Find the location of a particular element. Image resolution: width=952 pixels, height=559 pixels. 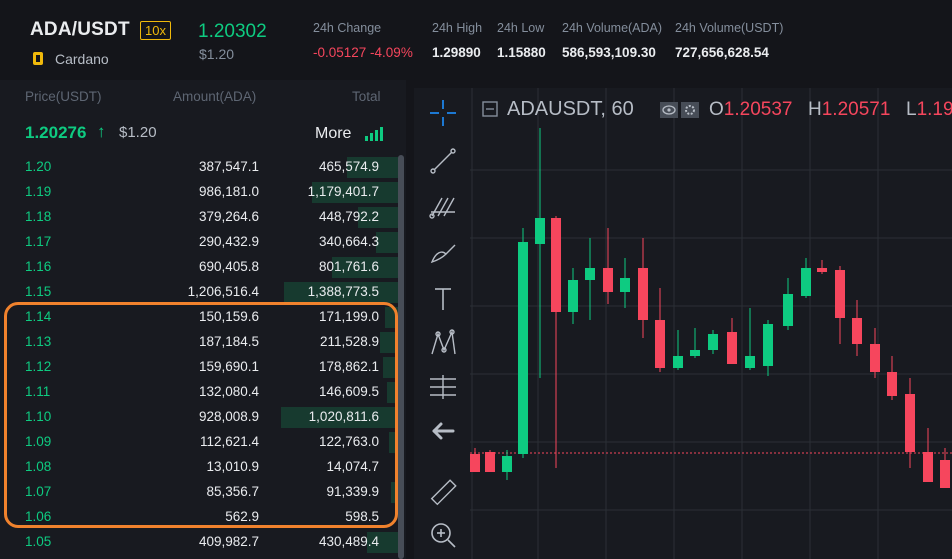

row-amount: 387,547.1 is located at coordinates (228, 166).